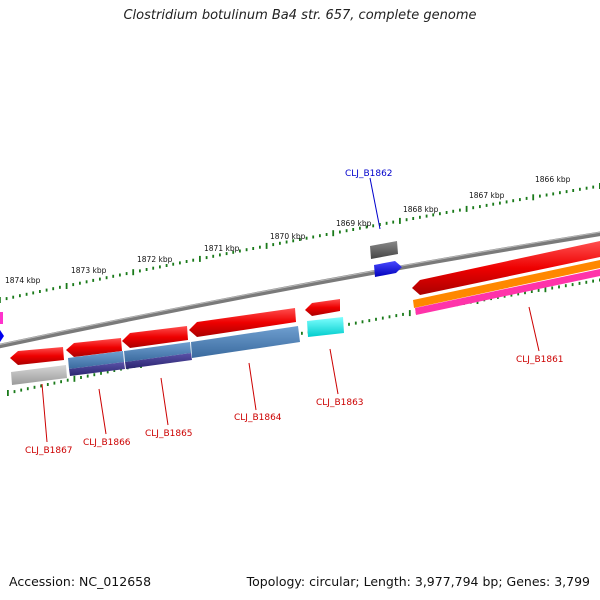 This screenshot has width=600, height=600. I want to click on gene-CLJ_B1867-red, so click(37, 356).